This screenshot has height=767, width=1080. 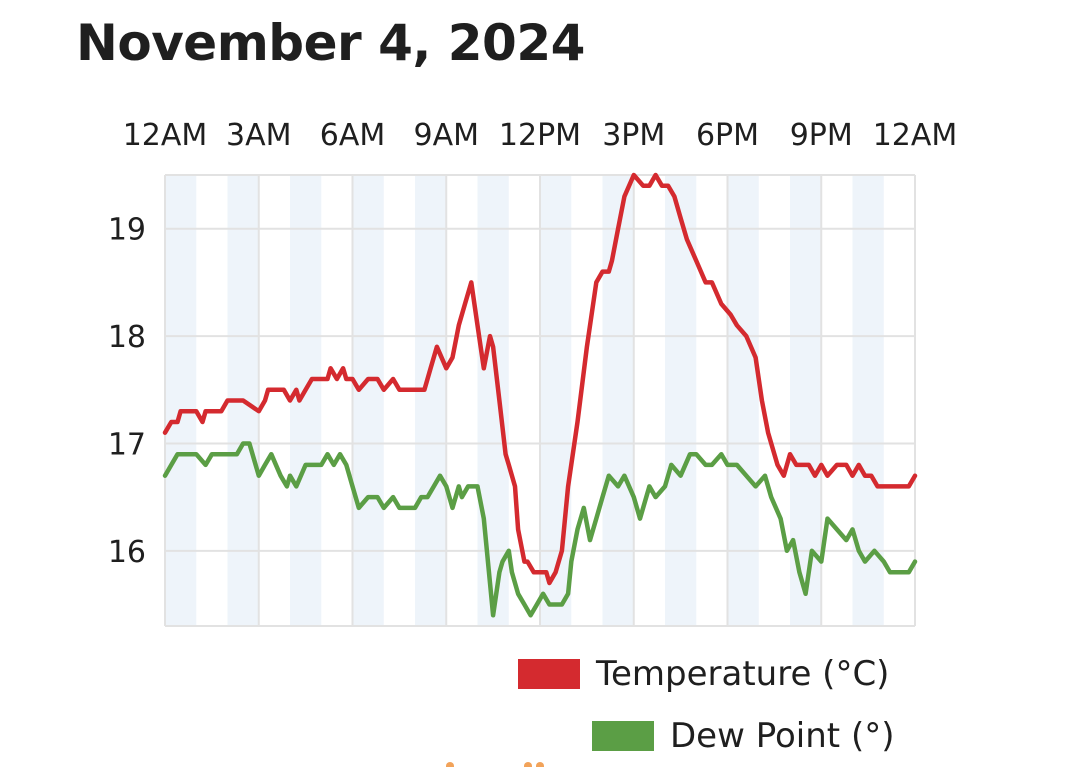 I want to click on x-tick-label: 12PM, so click(x=540, y=135).